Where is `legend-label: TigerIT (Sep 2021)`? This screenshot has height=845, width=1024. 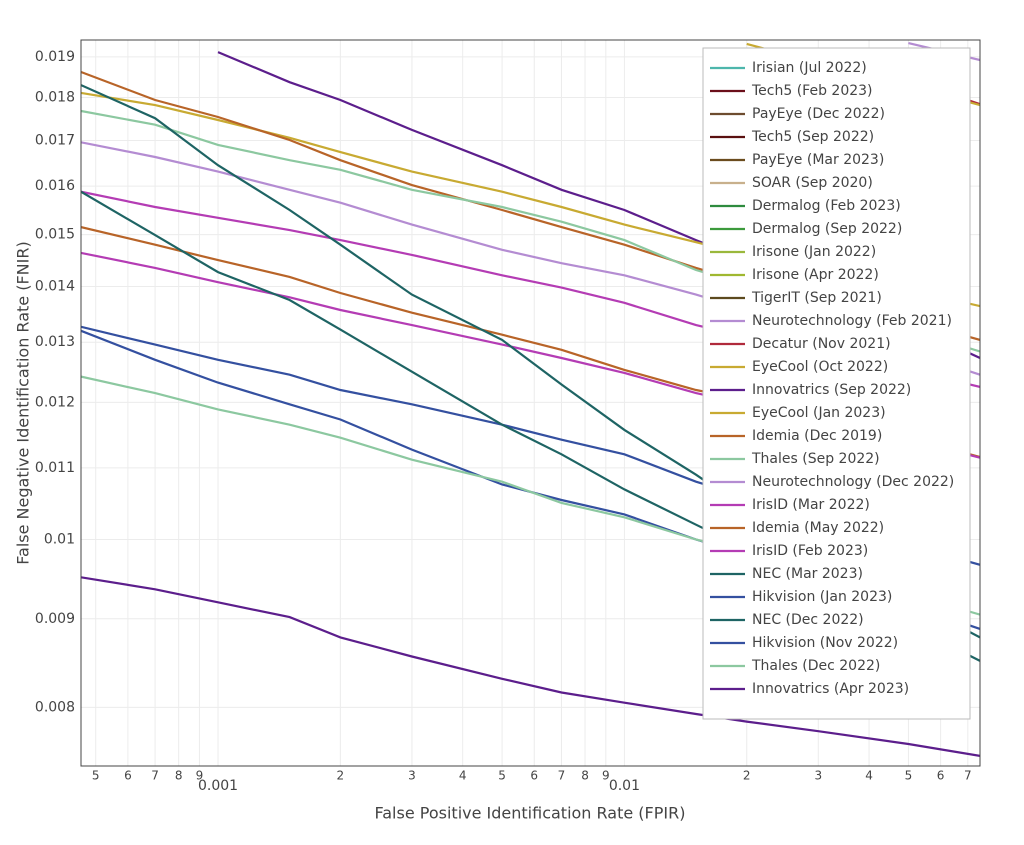
legend-label: TigerIT (Sep 2021) is located at coordinates (816, 298).